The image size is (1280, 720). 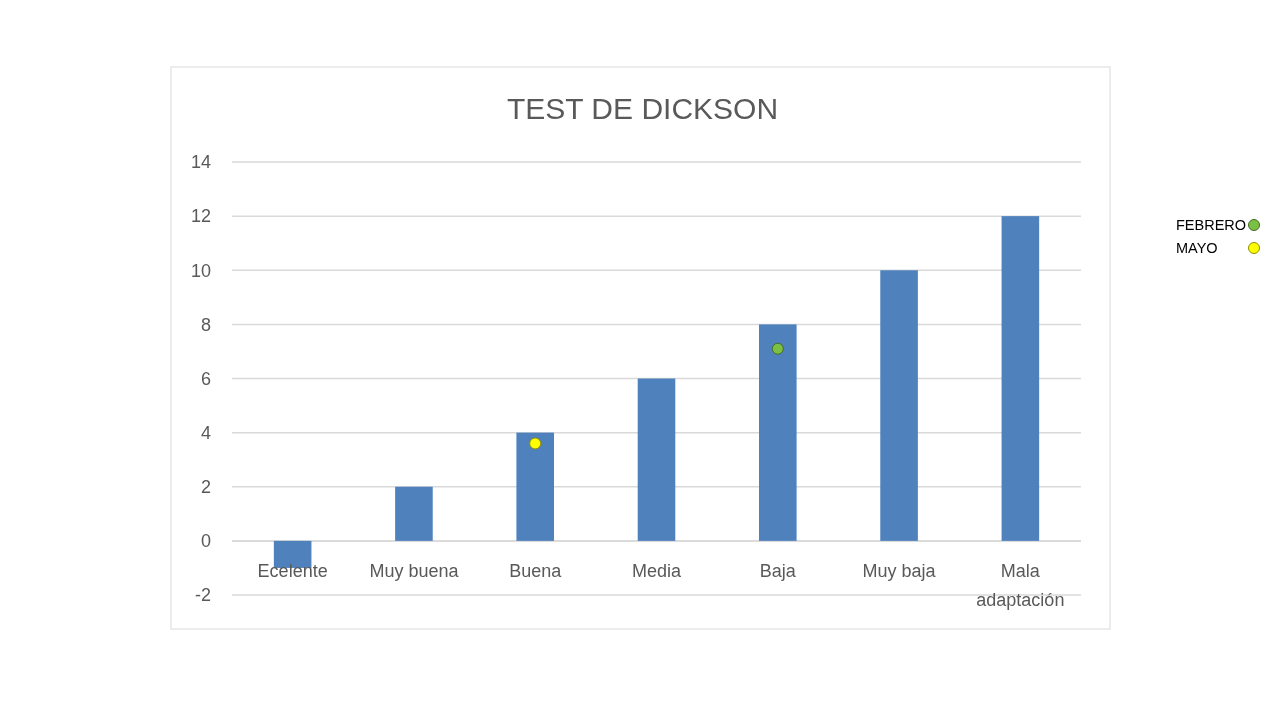 What do you see at coordinates (200, 216) in the screenshot?
I see `y-tick-label: 12` at bounding box center [200, 216].